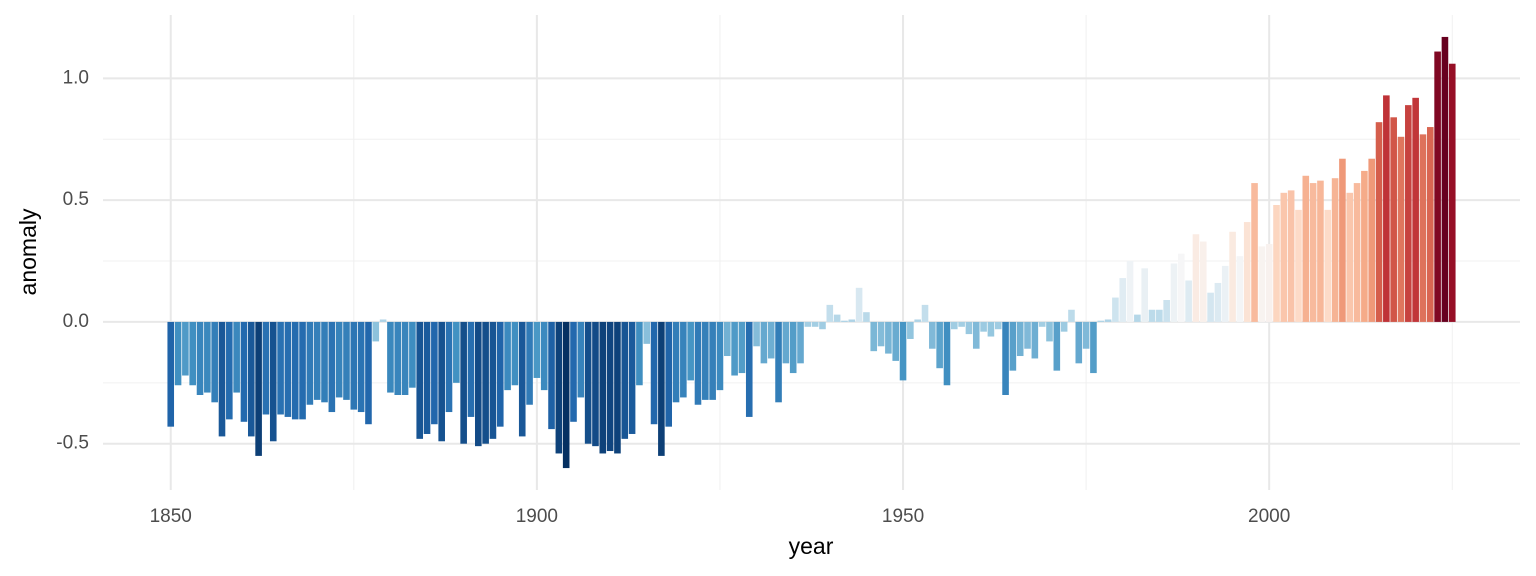  What do you see at coordinates (811, 546) in the screenshot?
I see `x-axis-title: year` at bounding box center [811, 546].